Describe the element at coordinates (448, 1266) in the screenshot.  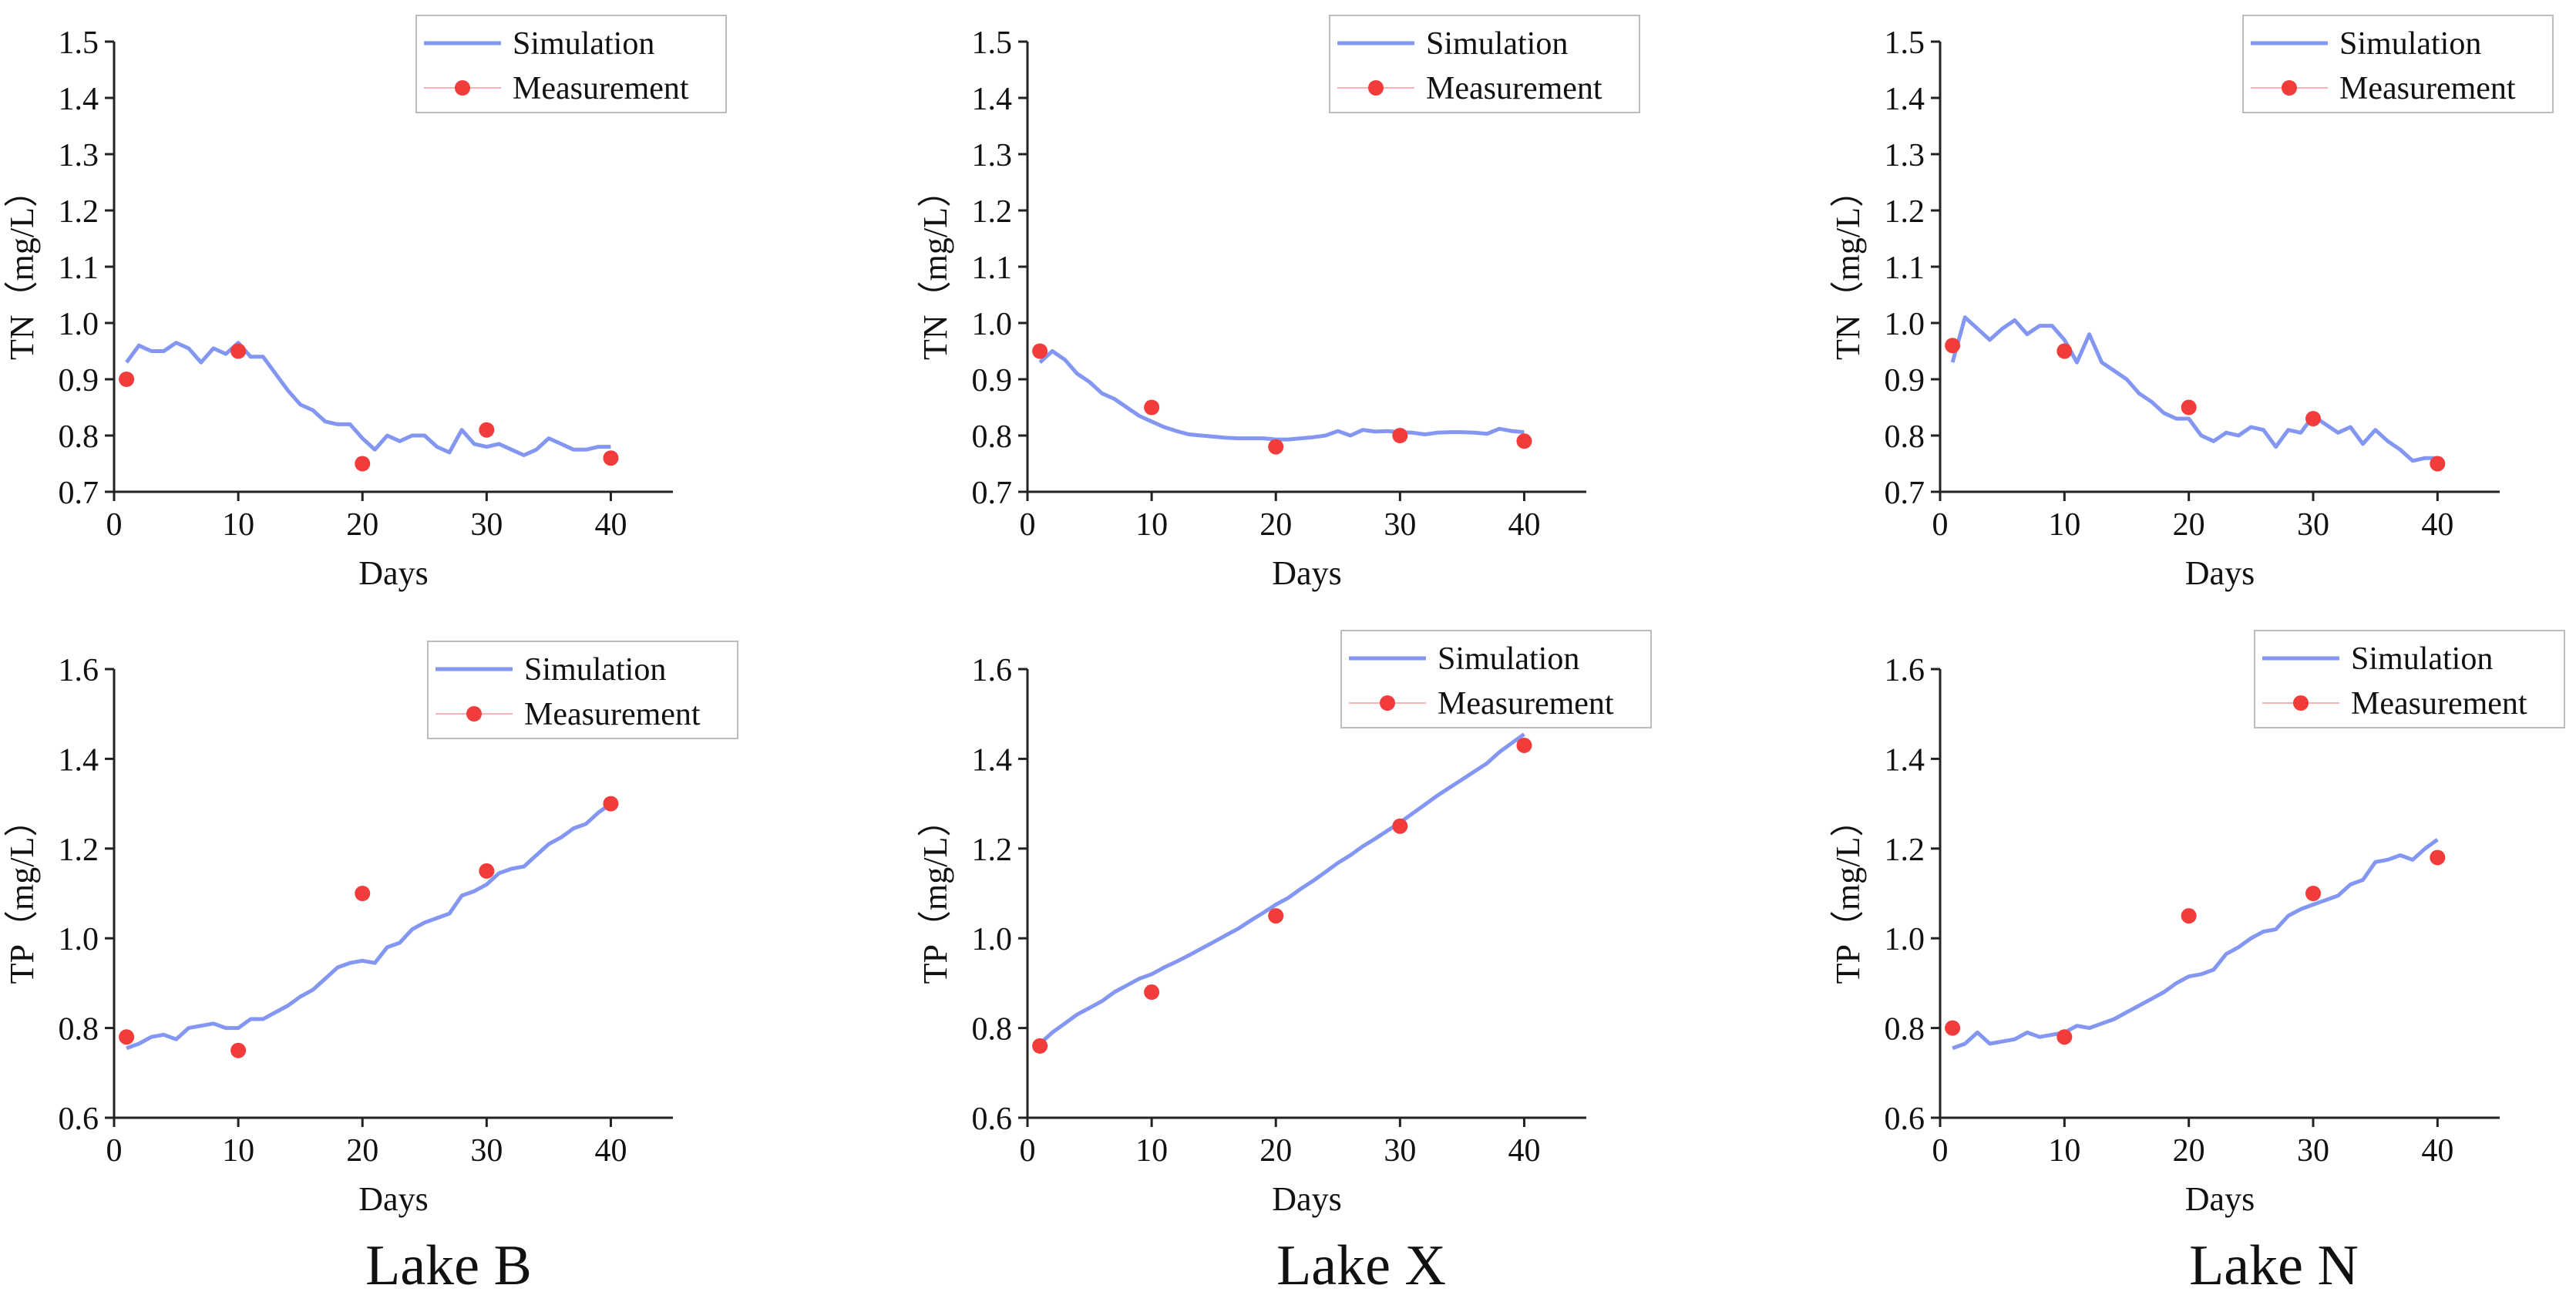
I see `lake-label-b: Lake B` at that location.